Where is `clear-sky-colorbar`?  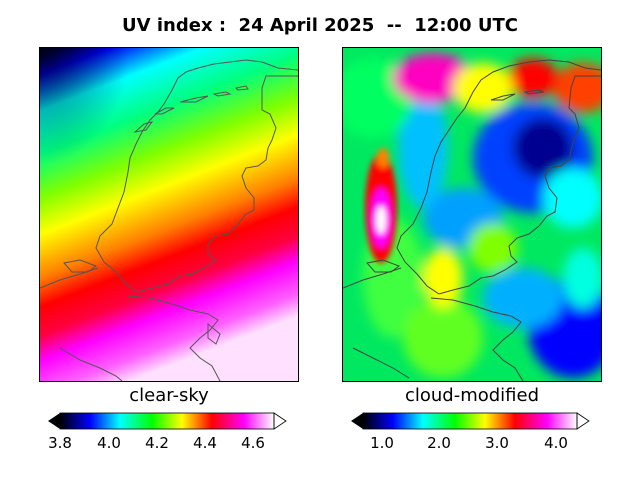
clear-sky-colorbar is located at coordinates (167, 421).